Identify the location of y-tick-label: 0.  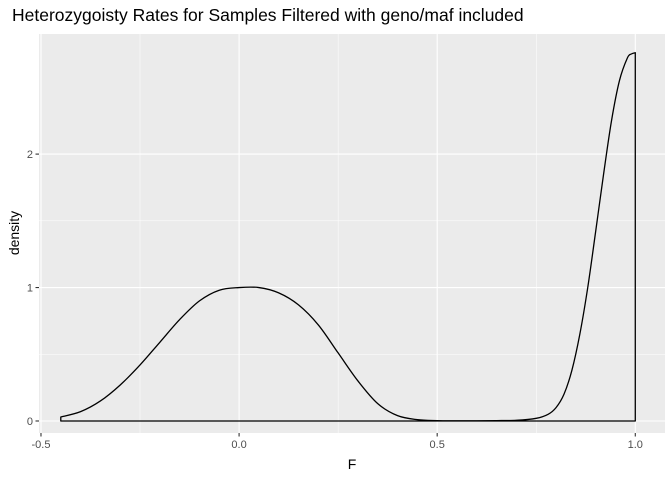
(30, 422).